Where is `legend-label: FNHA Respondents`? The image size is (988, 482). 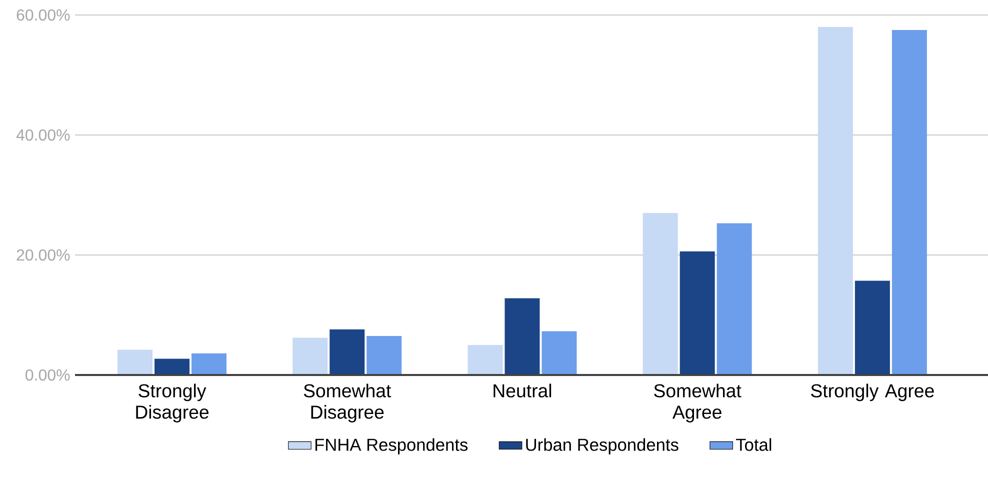
legend-label: FNHA Respondents is located at coordinates (391, 446).